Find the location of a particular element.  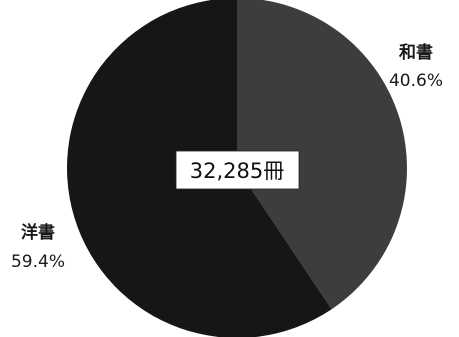

slice-label-washo: 和書 is located at coordinates (416, 52).